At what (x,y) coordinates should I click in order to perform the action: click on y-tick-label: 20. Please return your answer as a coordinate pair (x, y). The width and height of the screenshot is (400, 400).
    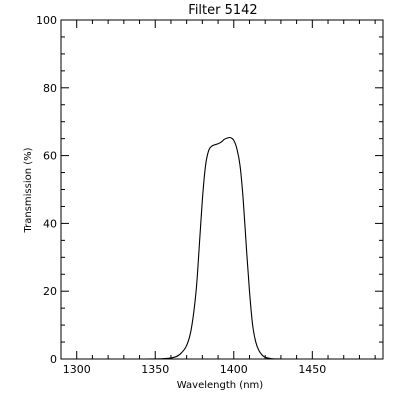
    Looking at the image, I should click on (50, 291).